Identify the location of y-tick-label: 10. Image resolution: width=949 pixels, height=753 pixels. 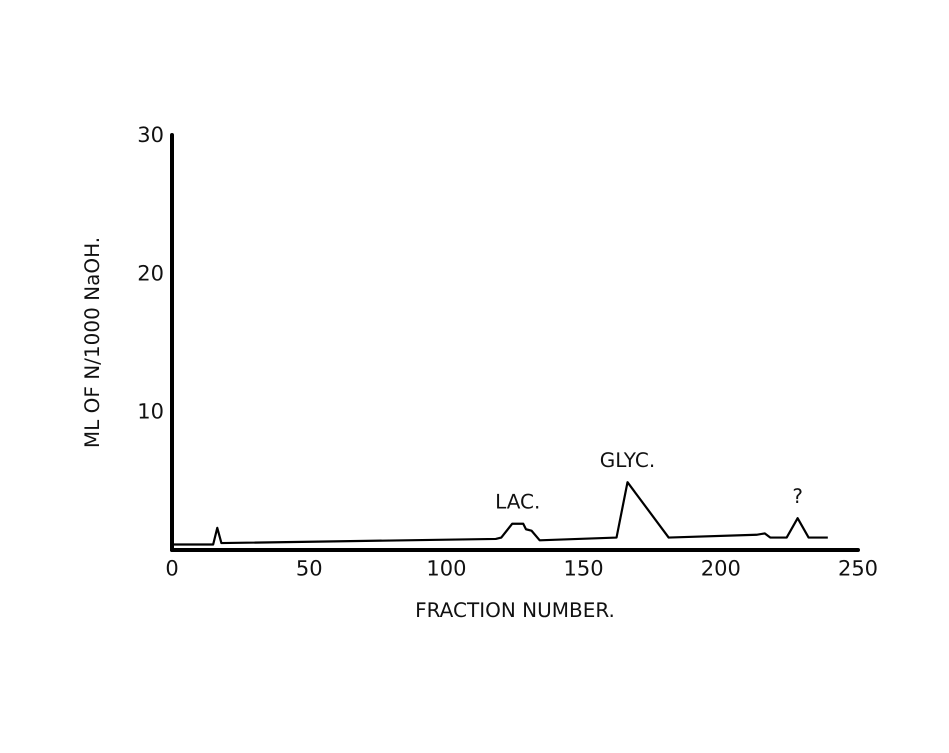
(150, 412).